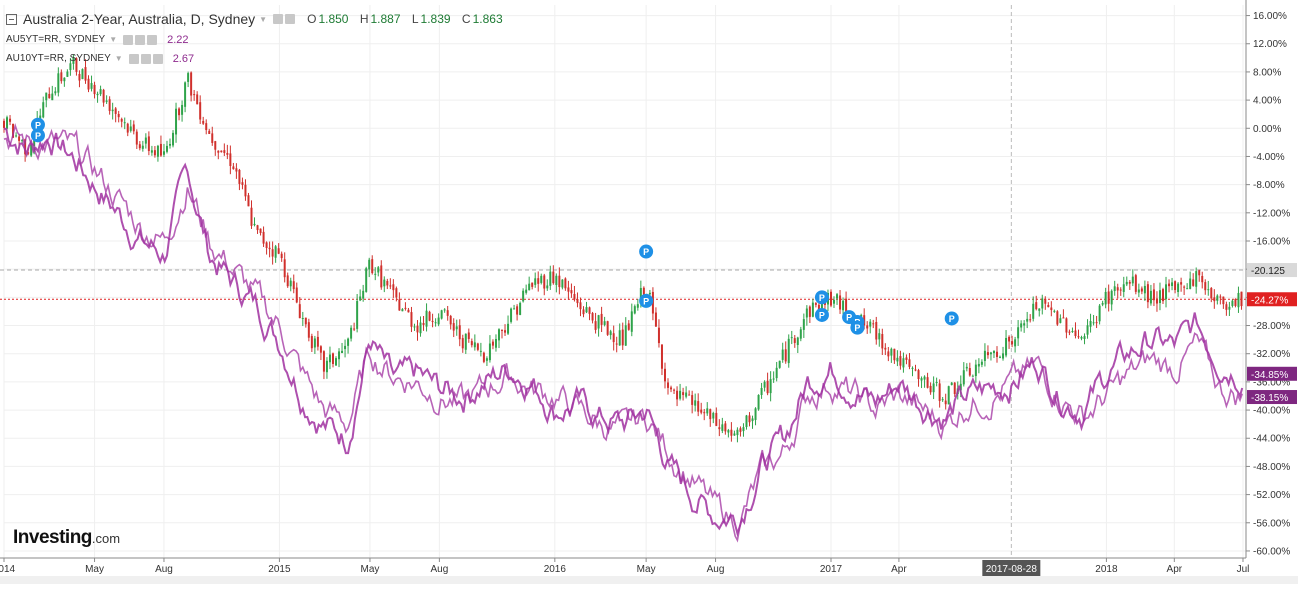 This screenshot has width=1298, height=589. I want to click on investing-logo: Investing.com, so click(66, 538).